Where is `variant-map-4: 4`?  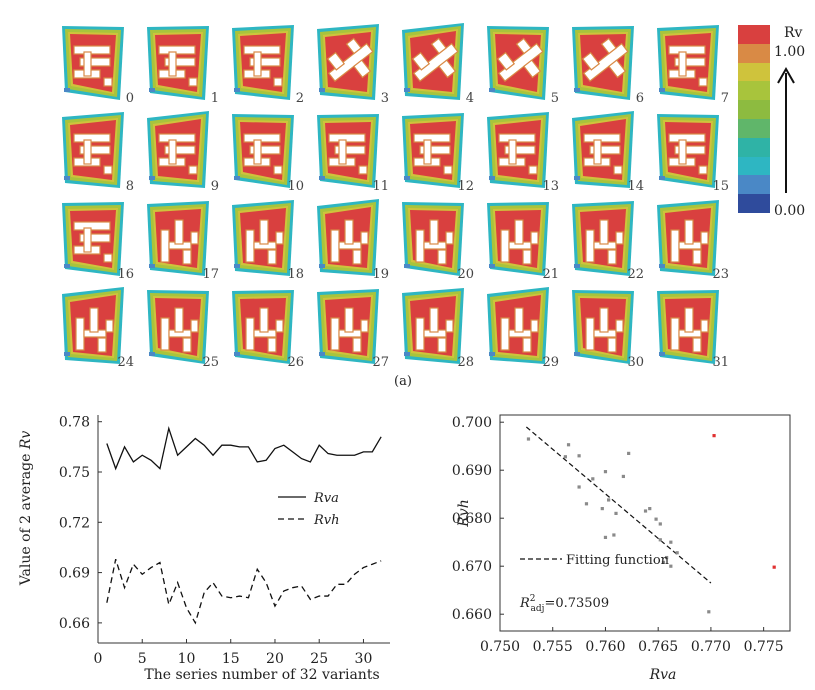
variant-map-4: 4 is located at coordinates (435, 65).